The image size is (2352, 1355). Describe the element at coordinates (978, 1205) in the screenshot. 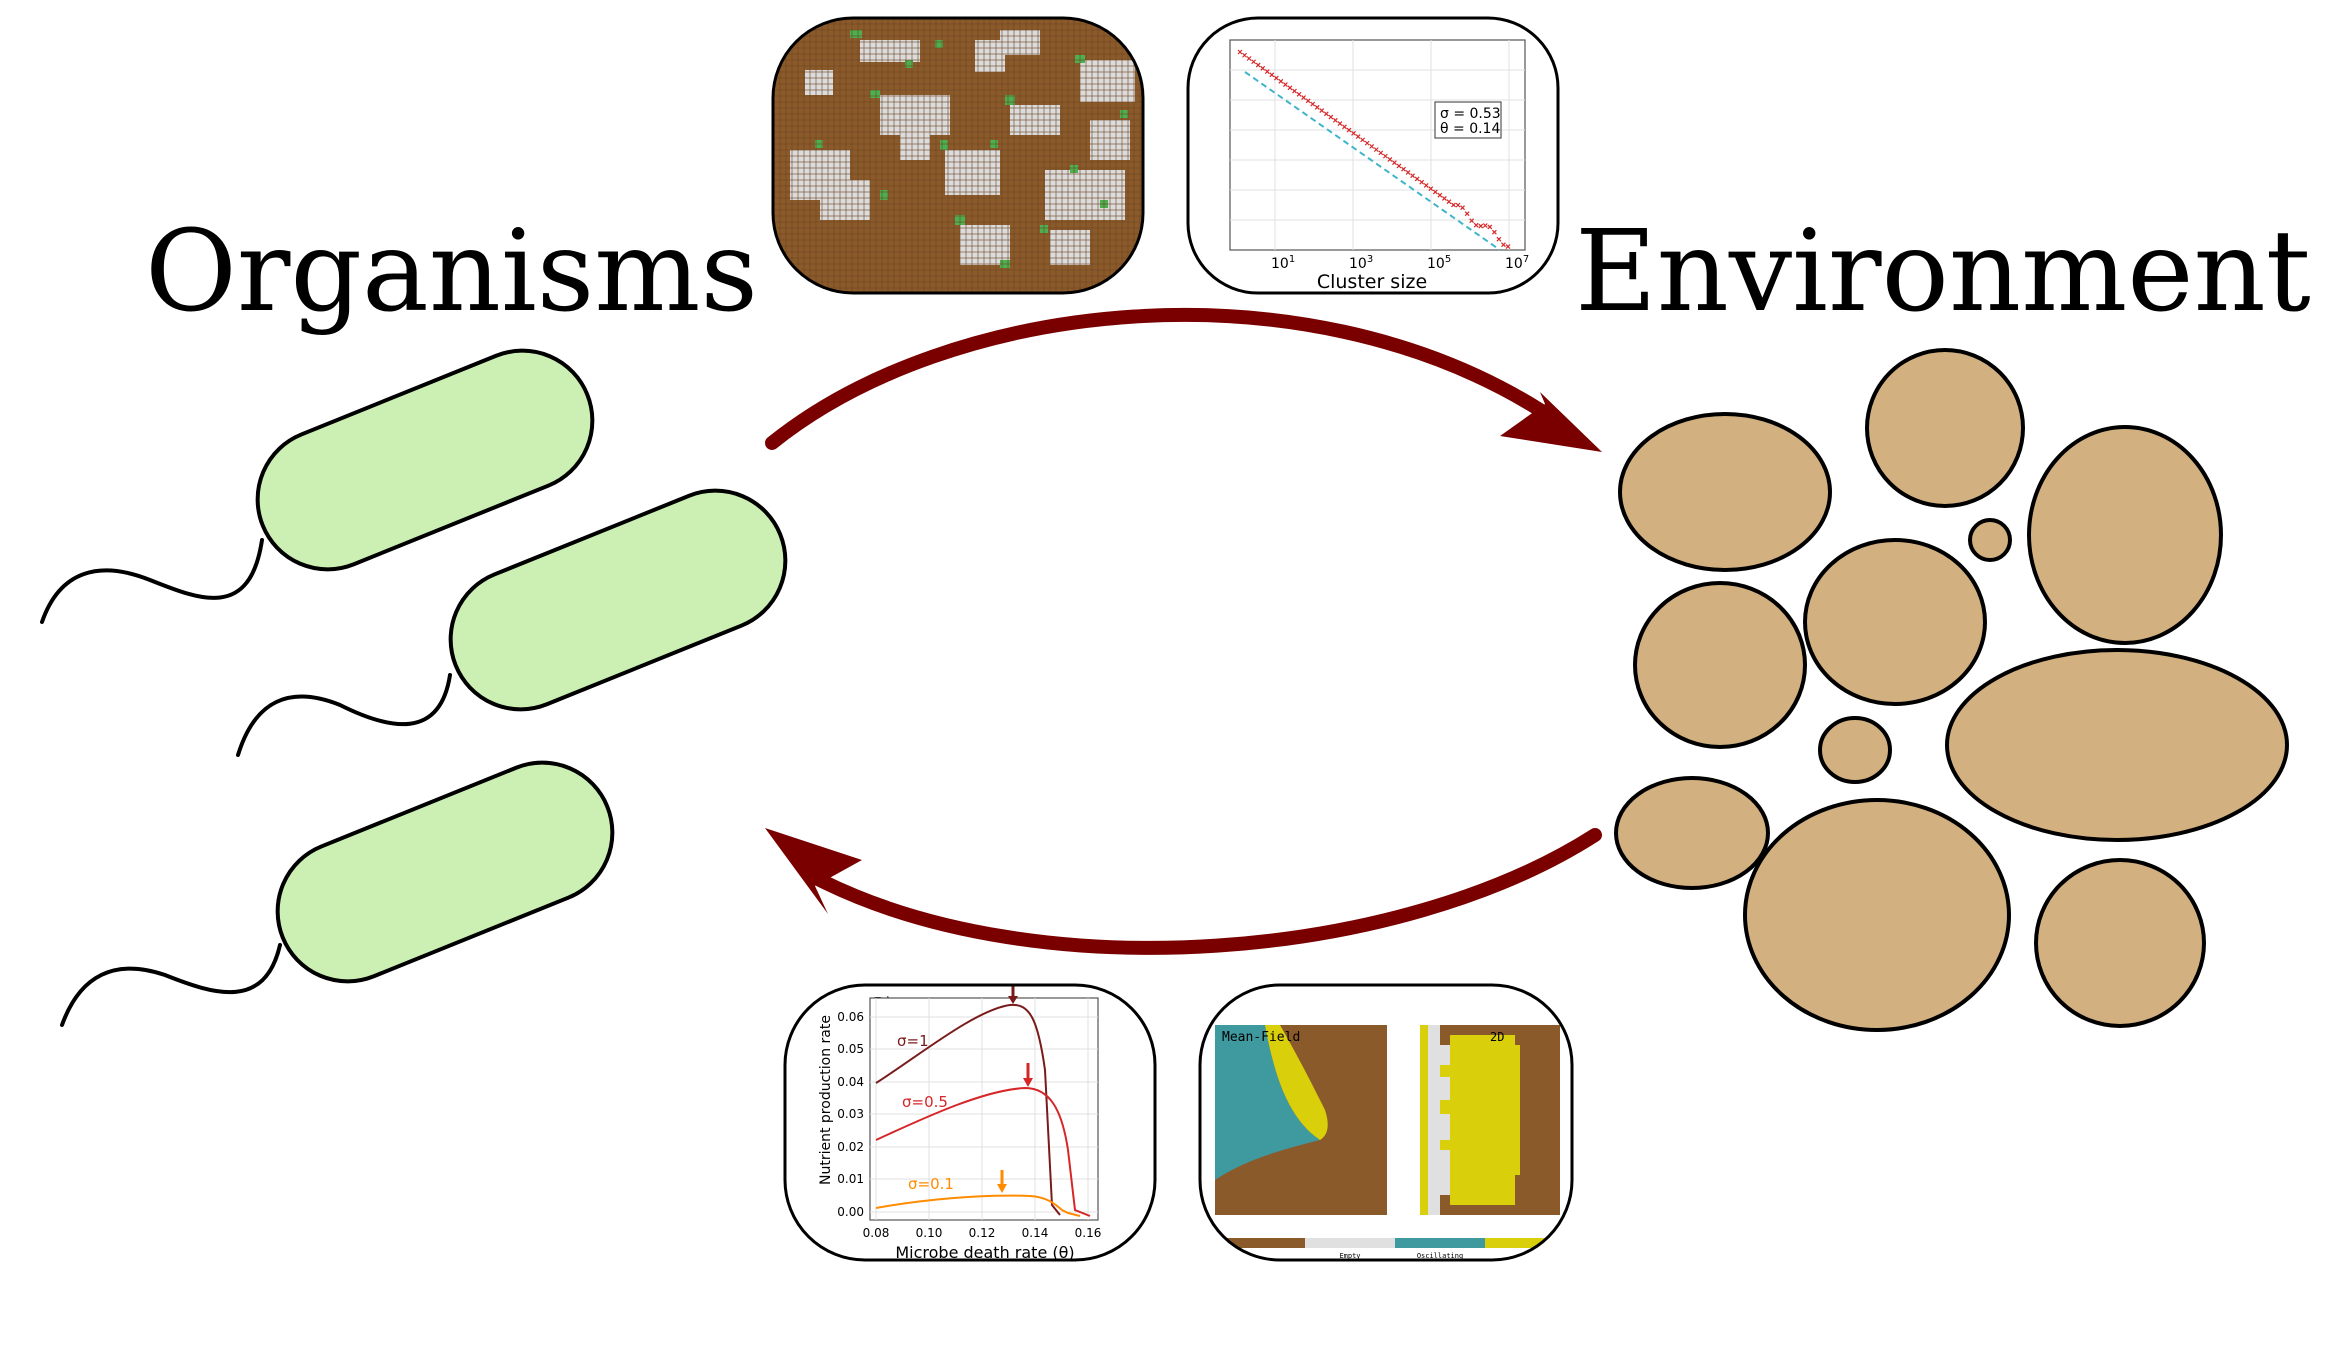

I see `curve-sigma-0.1` at that location.